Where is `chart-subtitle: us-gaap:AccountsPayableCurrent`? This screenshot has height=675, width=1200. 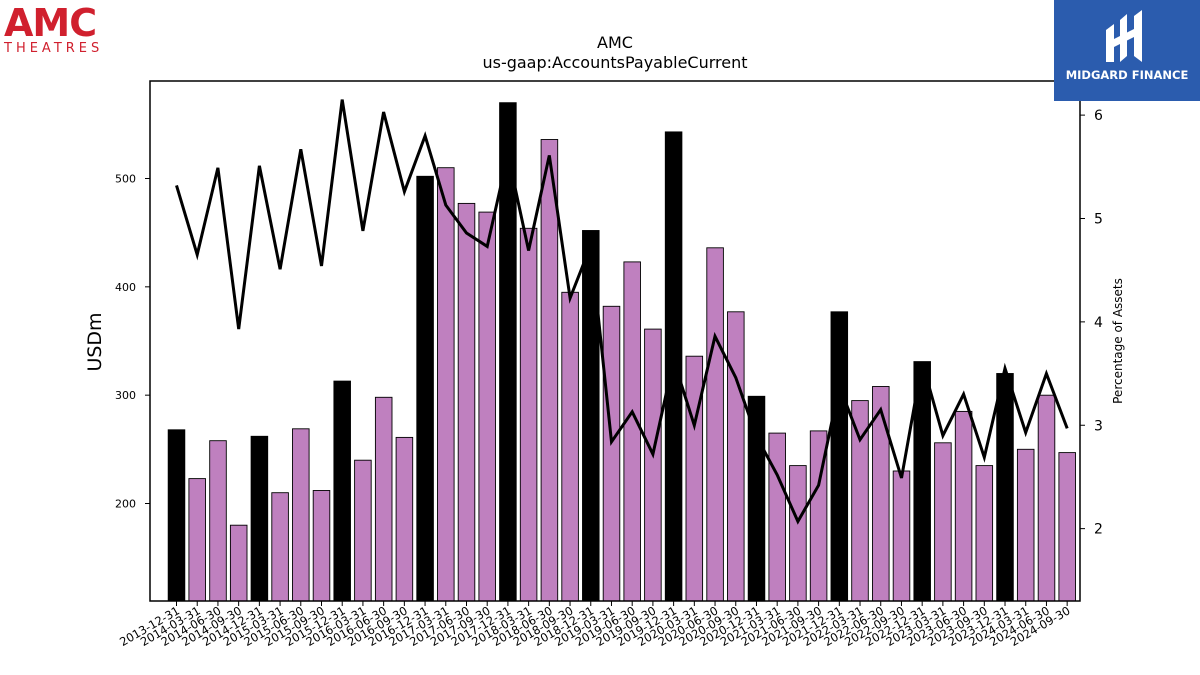 chart-subtitle: us-gaap:AccountsPayableCurrent is located at coordinates (614, 62).